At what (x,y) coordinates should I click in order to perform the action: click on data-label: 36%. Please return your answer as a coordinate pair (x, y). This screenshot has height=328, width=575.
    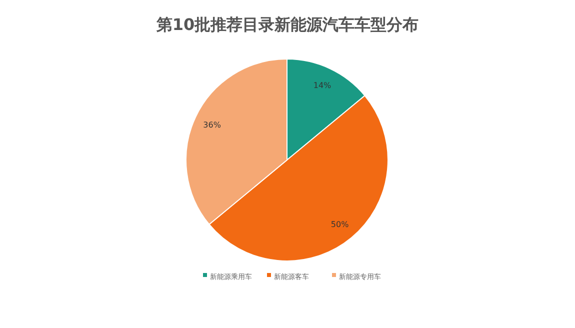
    Looking at the image, I should click on (212, 125).